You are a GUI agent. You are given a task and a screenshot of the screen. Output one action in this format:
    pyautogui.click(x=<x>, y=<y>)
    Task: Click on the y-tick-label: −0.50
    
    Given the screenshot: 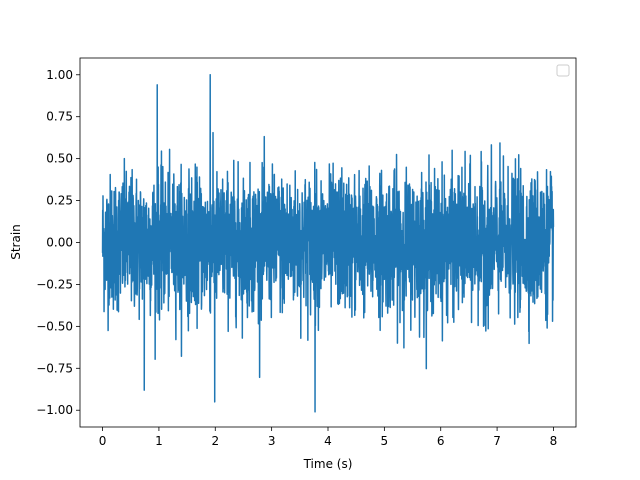 What is the action you would take?
    pyautogui.click(x=54, y=326)
    